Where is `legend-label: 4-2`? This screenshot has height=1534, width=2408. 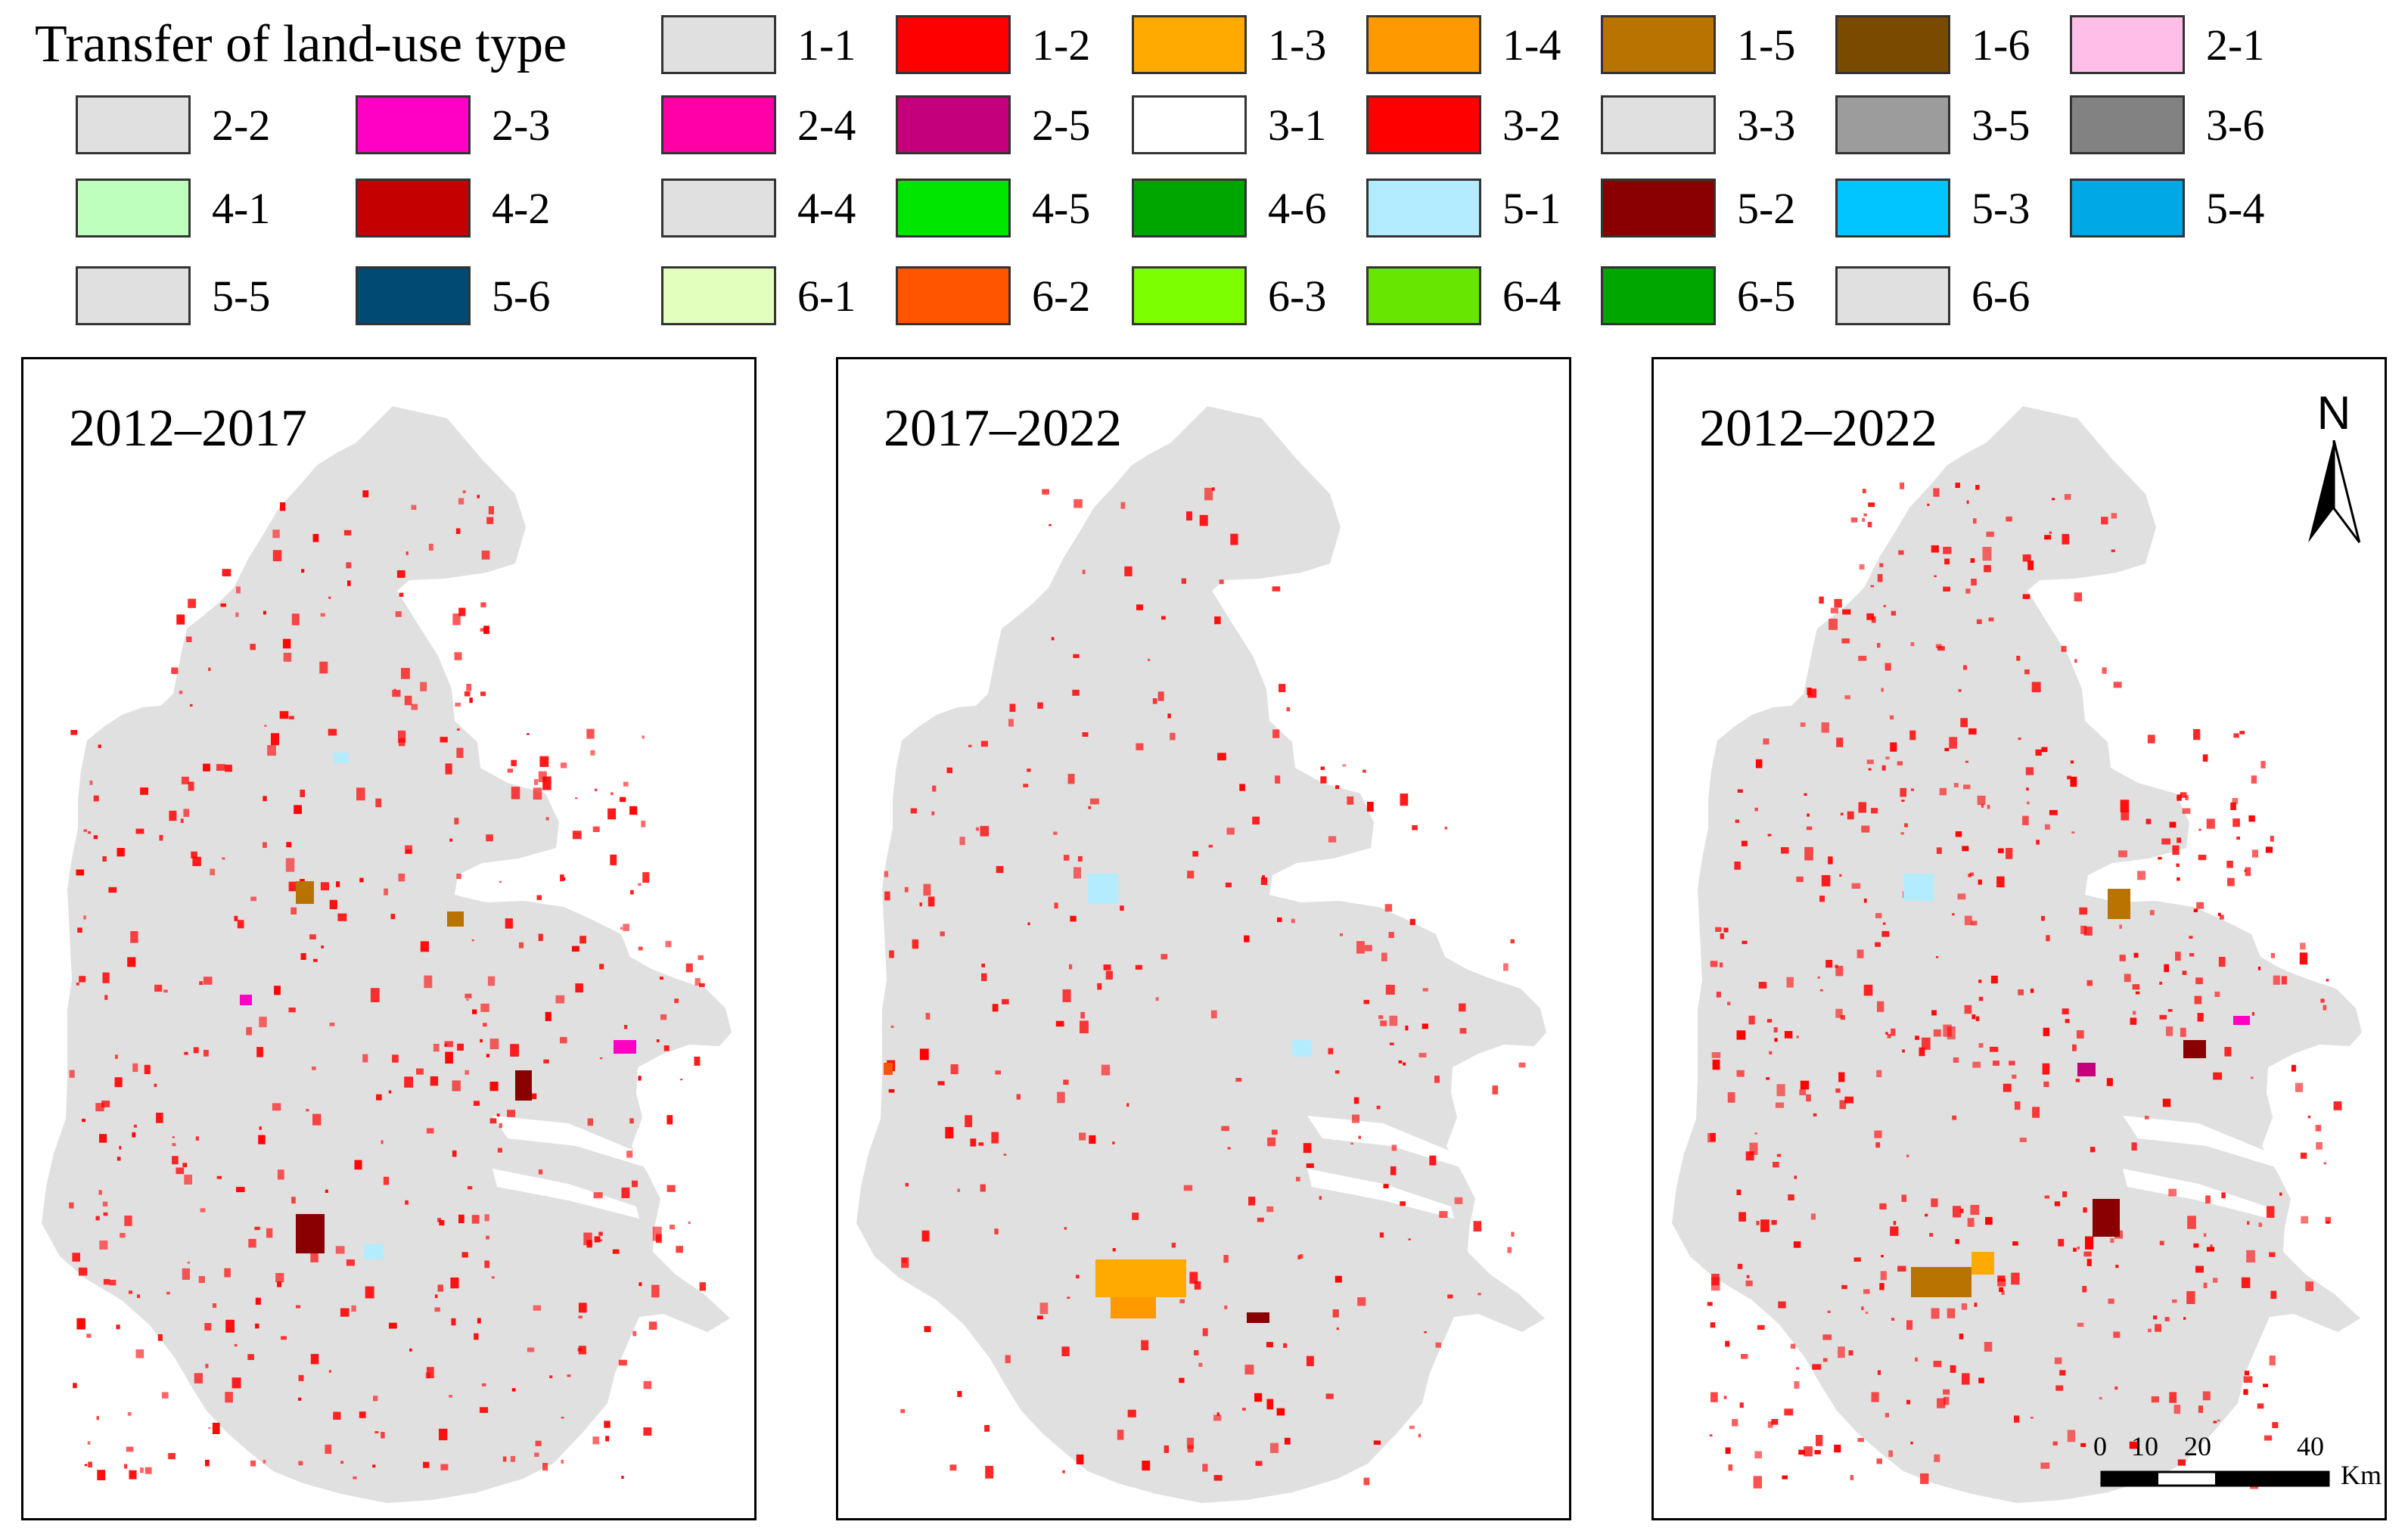 legend-label: 4-2 is located at coordinates (521, 208).